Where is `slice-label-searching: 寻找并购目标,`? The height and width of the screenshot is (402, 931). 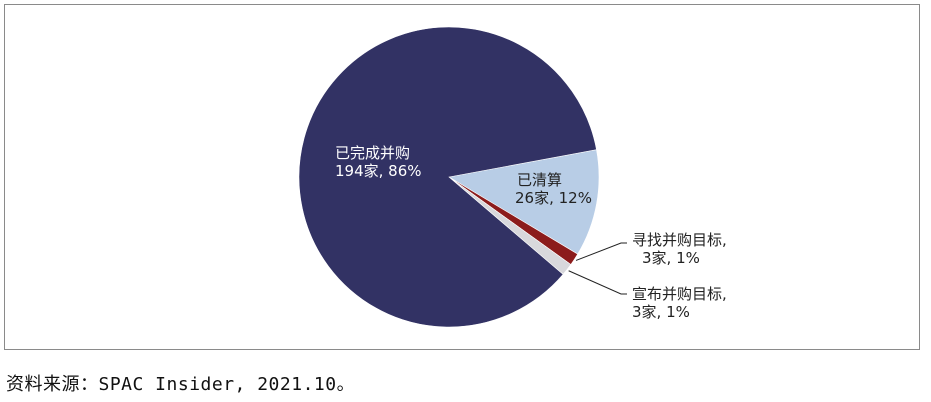
slice-label-searching: 寻找并购目标, is located at coordinates (679, 240).